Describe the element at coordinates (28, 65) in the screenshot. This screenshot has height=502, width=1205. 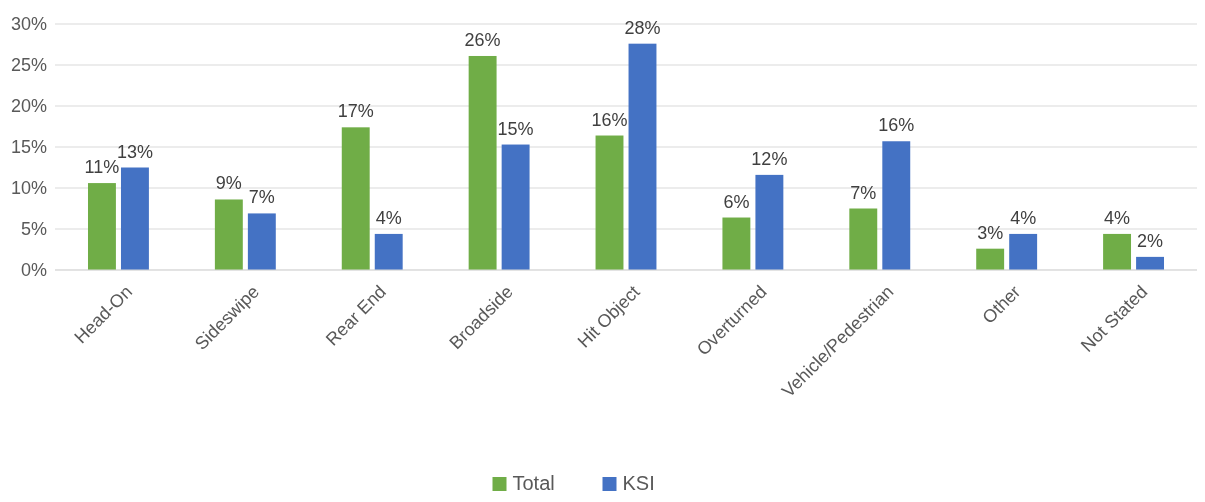
I see `y-tick-label: 25%` at that location.